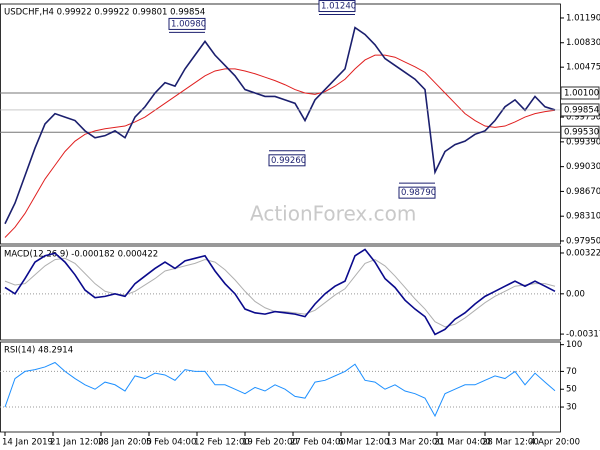 The height and width of the screenshot is (450, 600). I want to click on y-tick-label: 0.99030, so click(583, 167).